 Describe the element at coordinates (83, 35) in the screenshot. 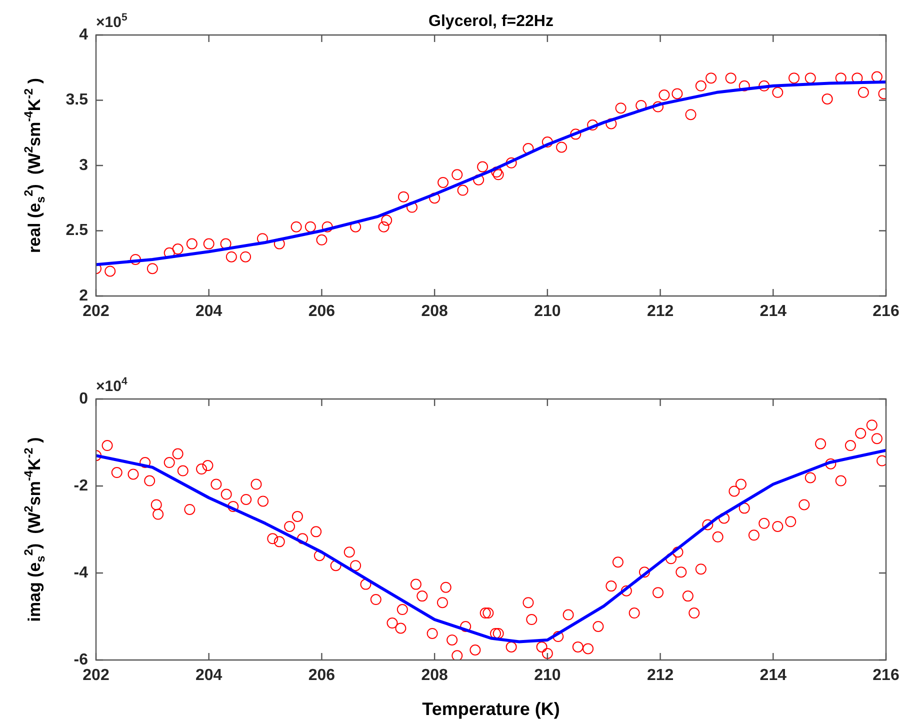

I see `y-tick-label: 4` at that location.